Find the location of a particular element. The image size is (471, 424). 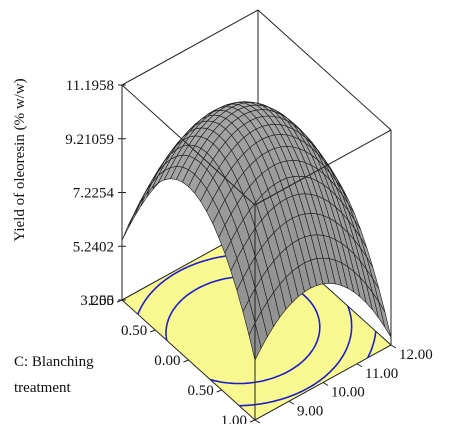

y-tick-label: 9.00 is located at coordinates (310, 411).